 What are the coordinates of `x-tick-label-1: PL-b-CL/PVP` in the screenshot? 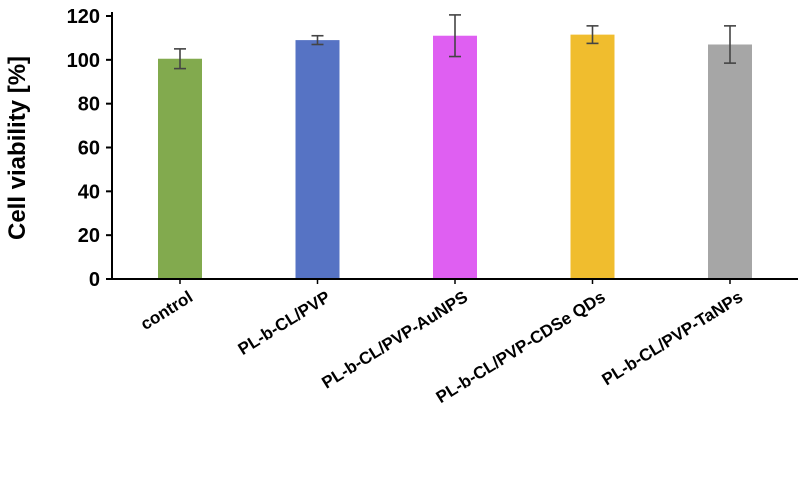 It's located at (284, 323).